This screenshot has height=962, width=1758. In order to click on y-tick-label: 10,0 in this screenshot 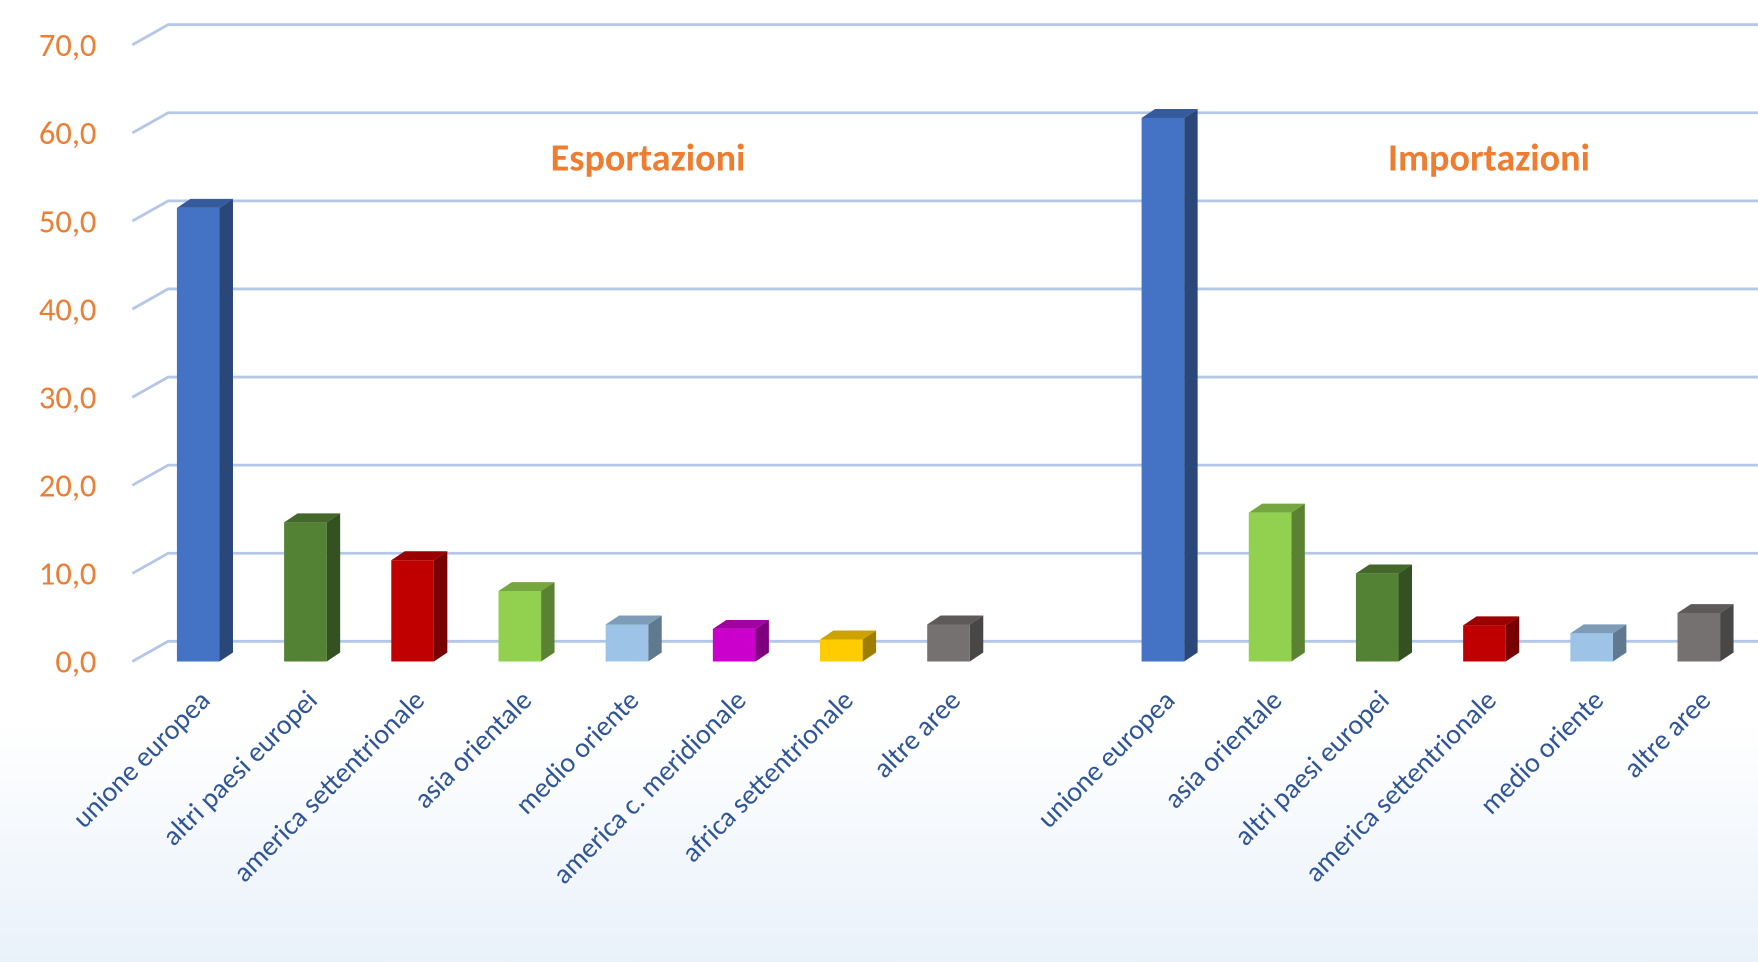, I will do `click(68, 574)`.